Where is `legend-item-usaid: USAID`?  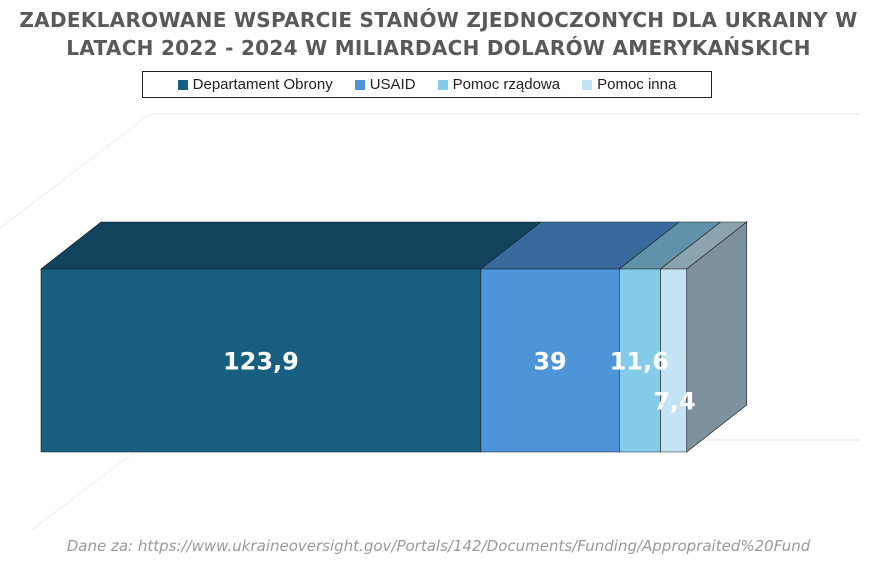 legend-item-usaid: USAID is located at coordinates (385, 84).